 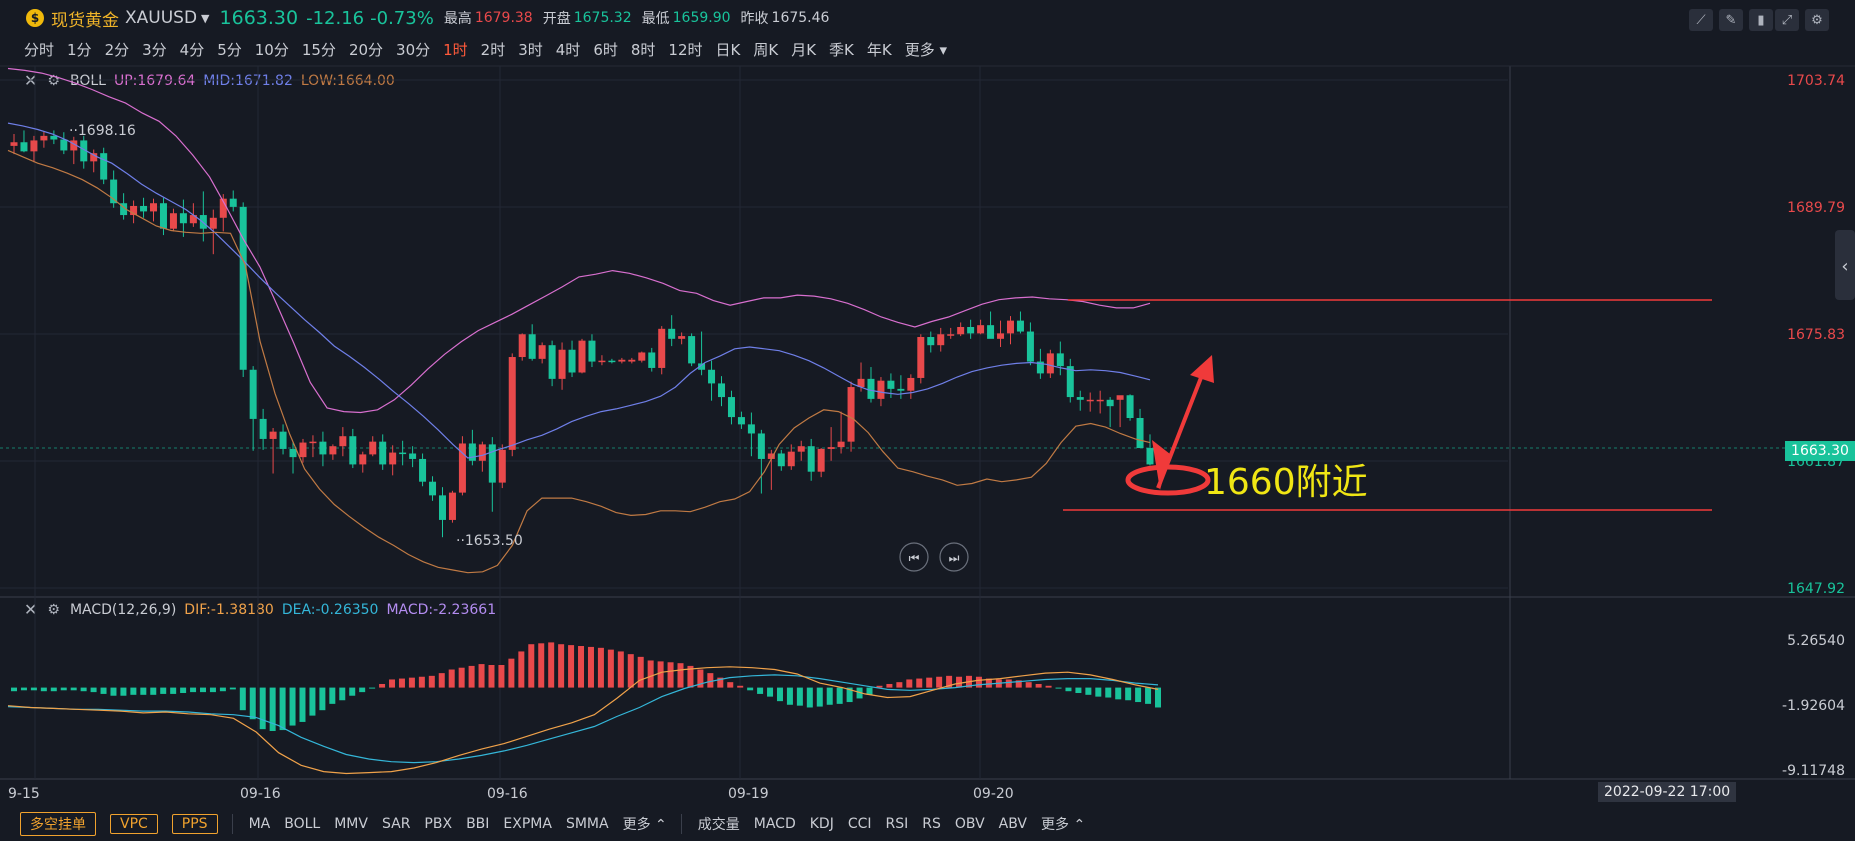 What do you see at coordinates (701, 18) in the screenshot?
I see `low-value: 1659.90` at bounding box center [701, 18].